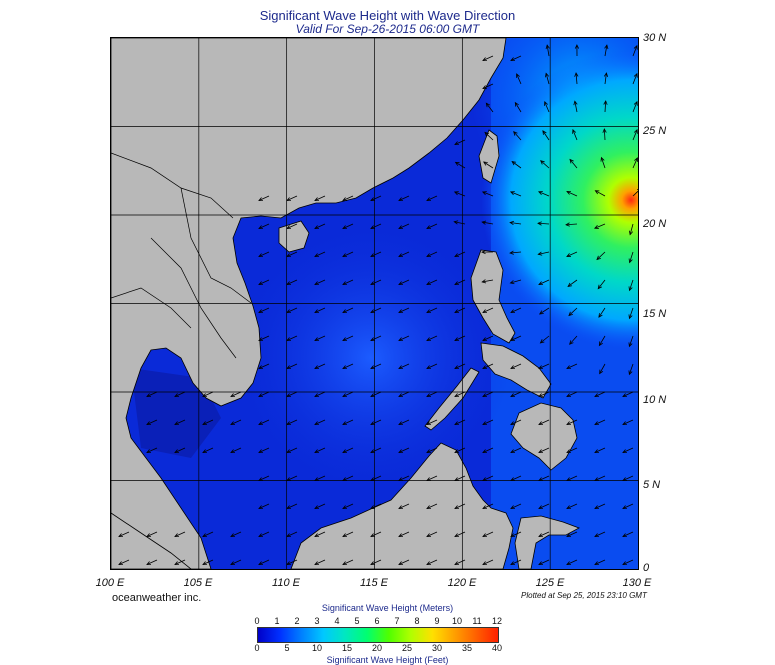  Describe the element at coordinates (347, 648) in the screenshot. I see `colorbar-feet-label: 15` at that location.